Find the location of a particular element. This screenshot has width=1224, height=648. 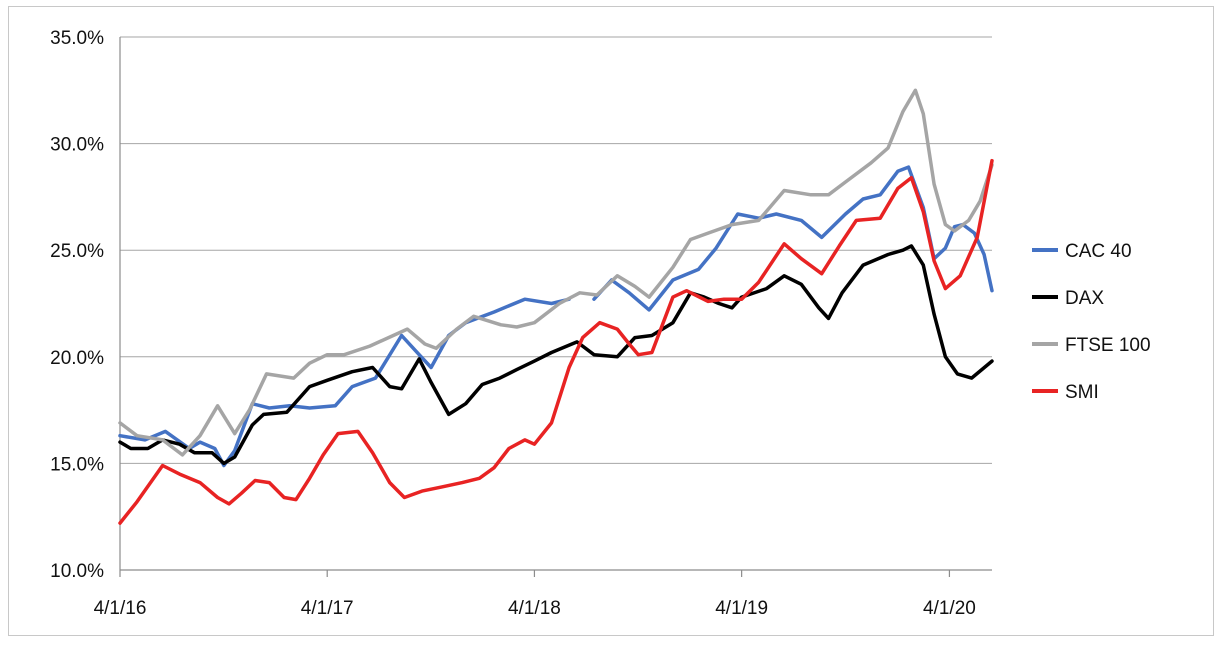

legend: CAC 40 DAX FTSE 100 SMI is located at coordinates (1091, 322).